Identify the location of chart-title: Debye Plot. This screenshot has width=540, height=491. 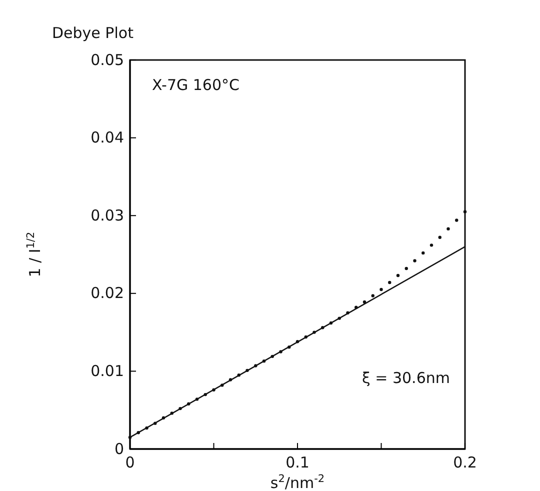
(93, 33).